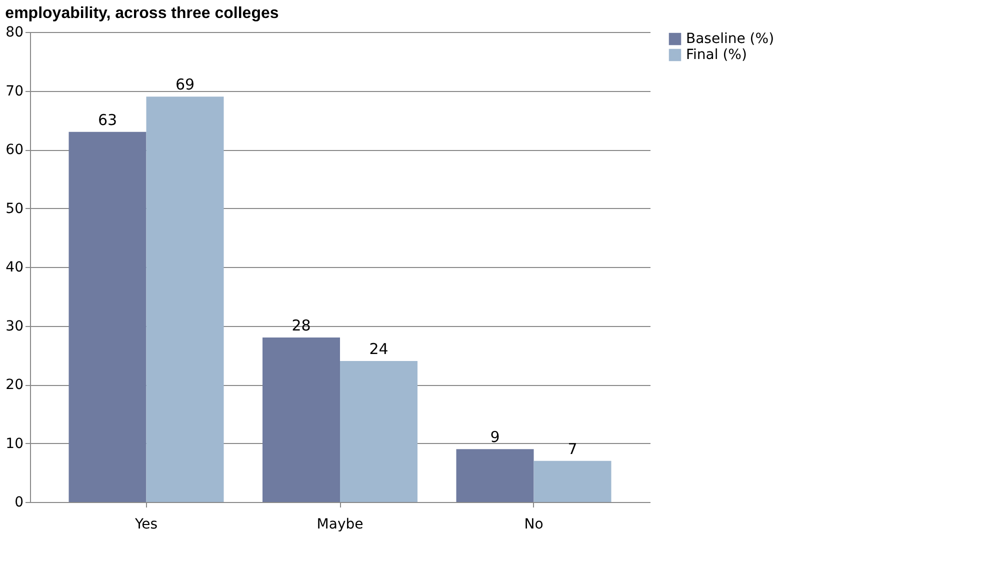 The image size is (989, 581). What do you see at coordinates (15, 208) in the screenshot?
I see `y-tick-label: 50` at bounding box center [15, 208].